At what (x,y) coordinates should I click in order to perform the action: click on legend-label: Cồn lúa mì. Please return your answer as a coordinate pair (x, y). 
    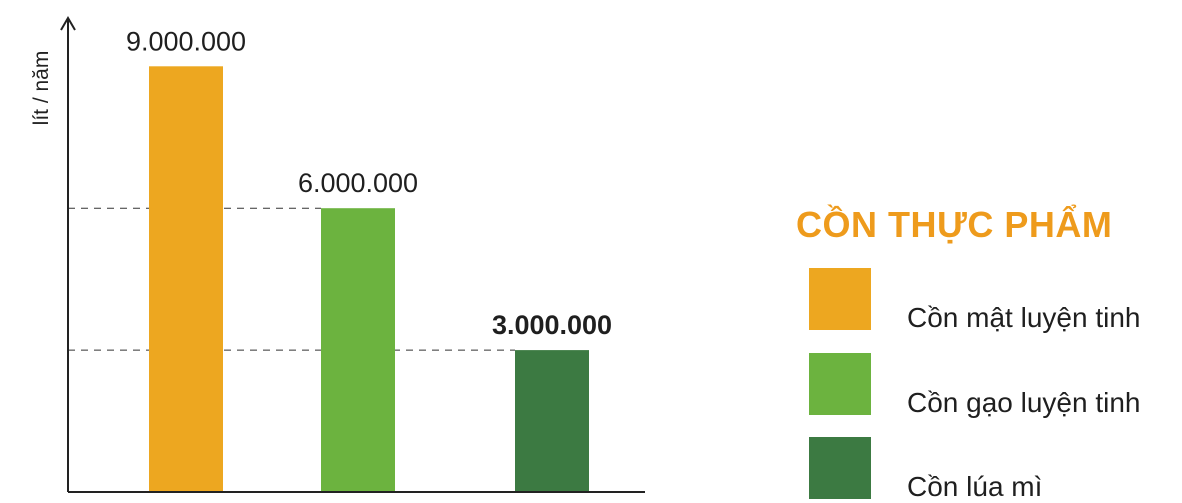
    Looking at the image, I should click on (975, 486).